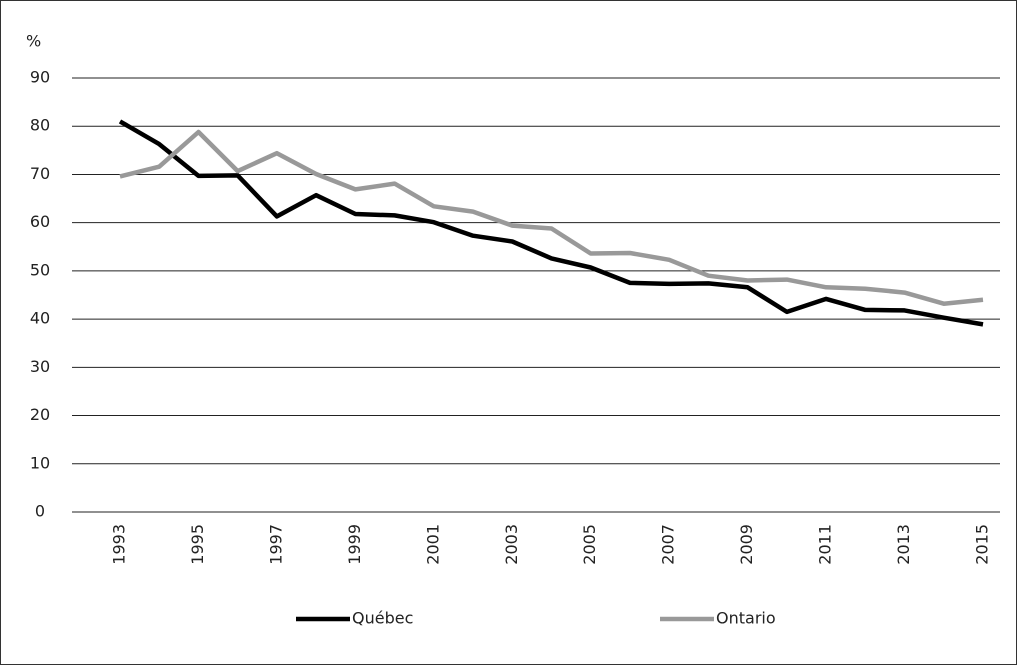 The image size is (1018, 666). I want to click on x-tick-label: 1993, so click(119, 544).